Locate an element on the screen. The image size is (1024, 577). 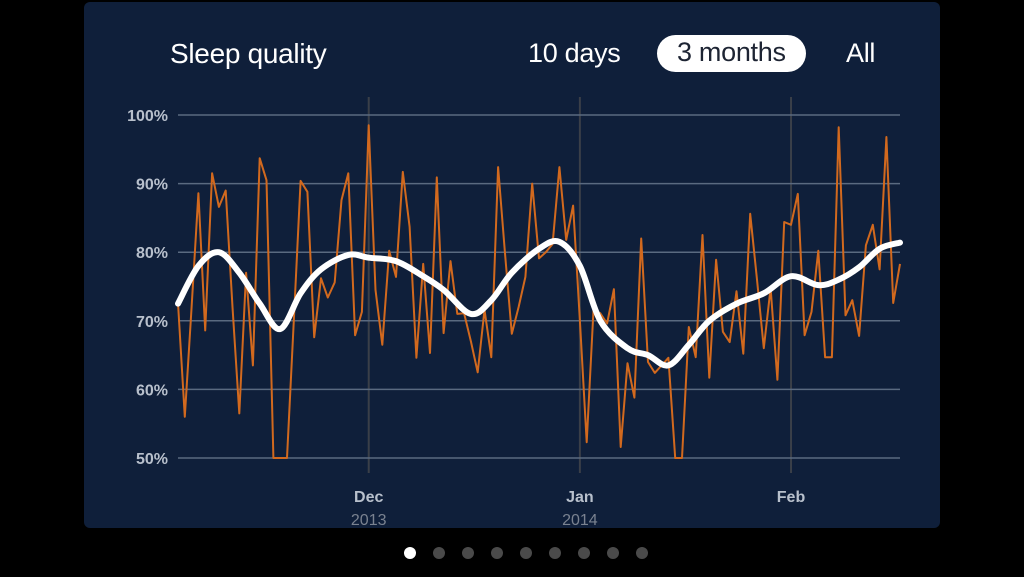
page-indicator is located at coordinates (526, 553).